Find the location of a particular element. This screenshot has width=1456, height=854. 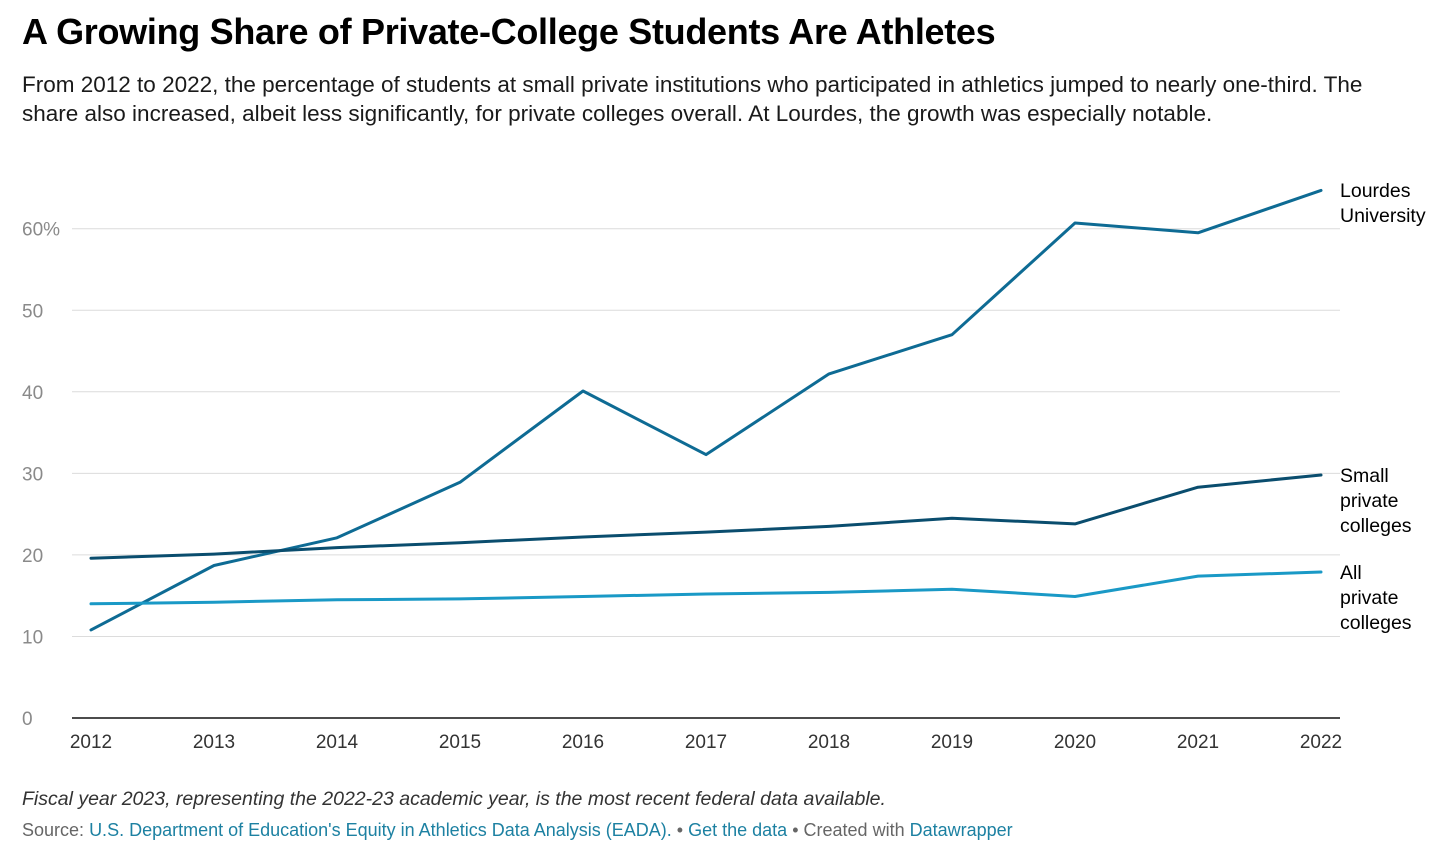

source-prefix: Source: is located at coordinates (53, 830).